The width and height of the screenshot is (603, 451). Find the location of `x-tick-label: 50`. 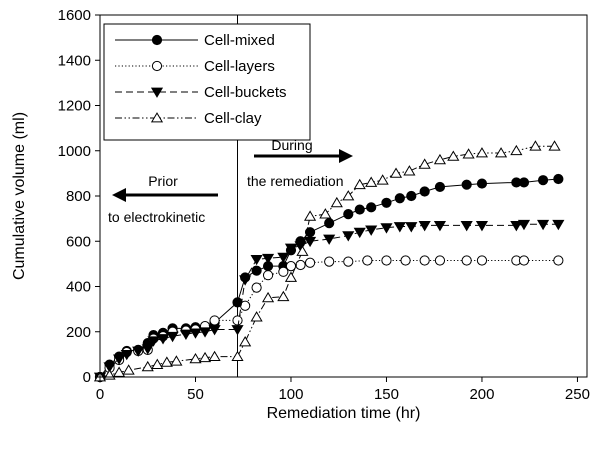

x-tick-label: 50 is located at coordinates (195, 394).